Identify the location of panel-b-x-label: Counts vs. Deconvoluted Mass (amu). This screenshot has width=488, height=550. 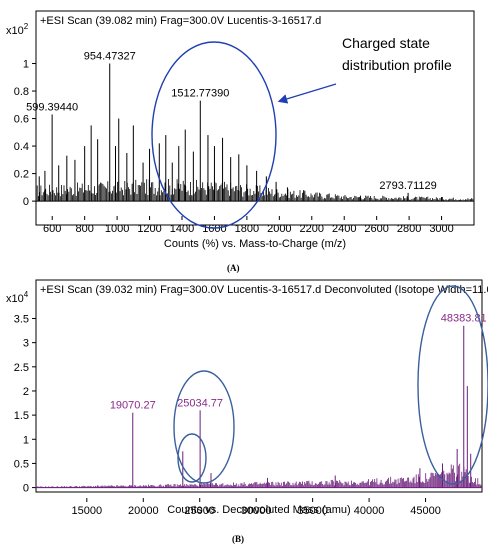
(258, 510).